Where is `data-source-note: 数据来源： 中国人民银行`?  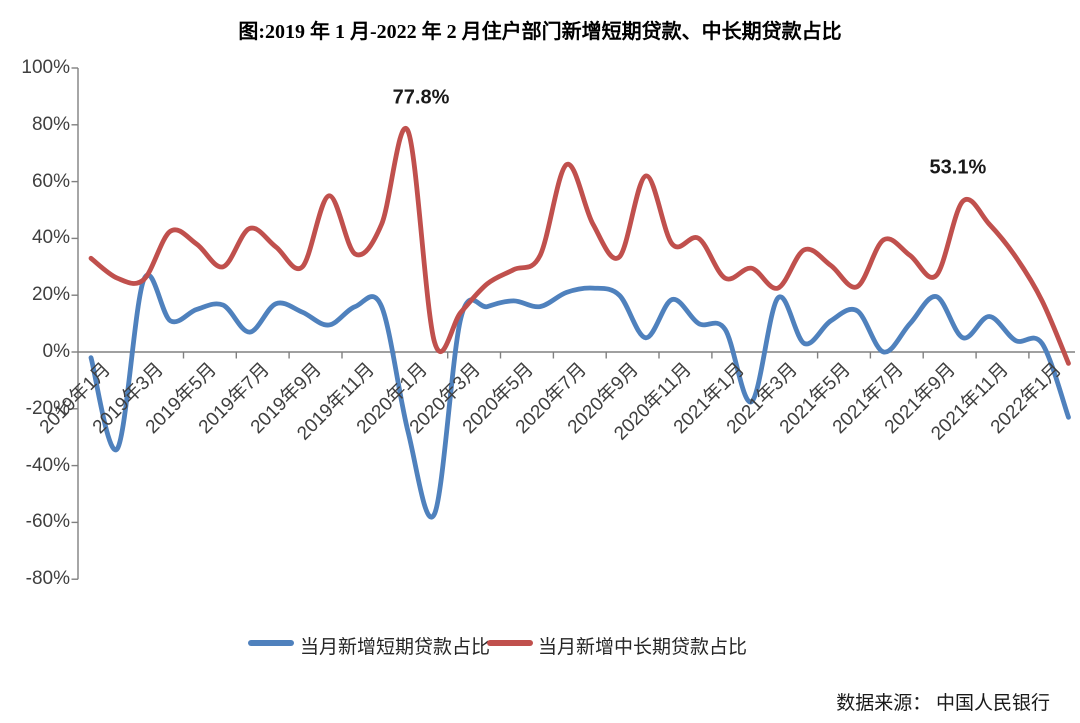 data-source-note: 数据来源： 中国人民银行 is located at coordinates (943, 703).